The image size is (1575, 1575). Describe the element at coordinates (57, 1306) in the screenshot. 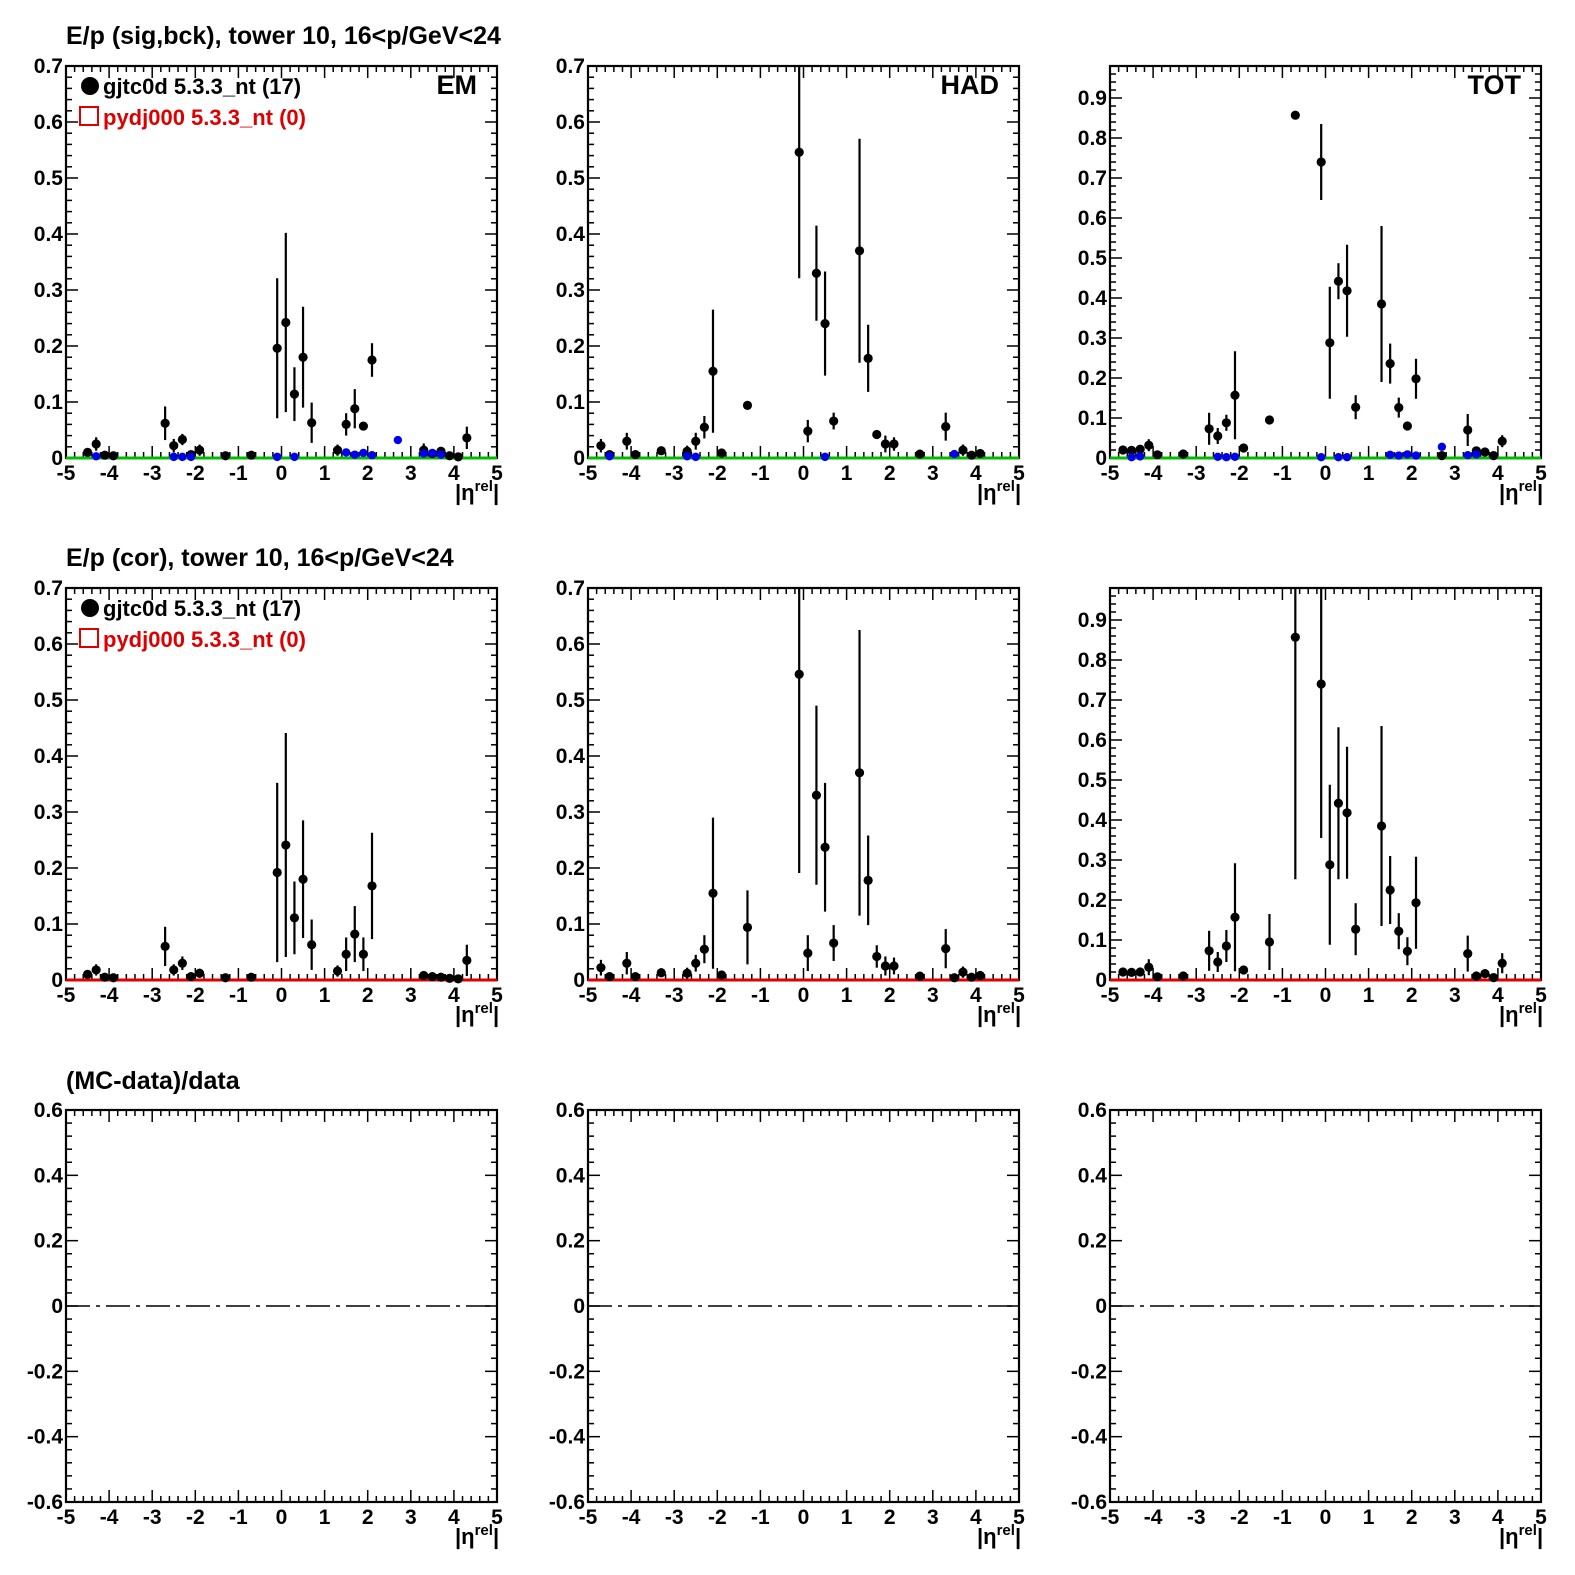

I see `y-tick-label: 0` at that location.